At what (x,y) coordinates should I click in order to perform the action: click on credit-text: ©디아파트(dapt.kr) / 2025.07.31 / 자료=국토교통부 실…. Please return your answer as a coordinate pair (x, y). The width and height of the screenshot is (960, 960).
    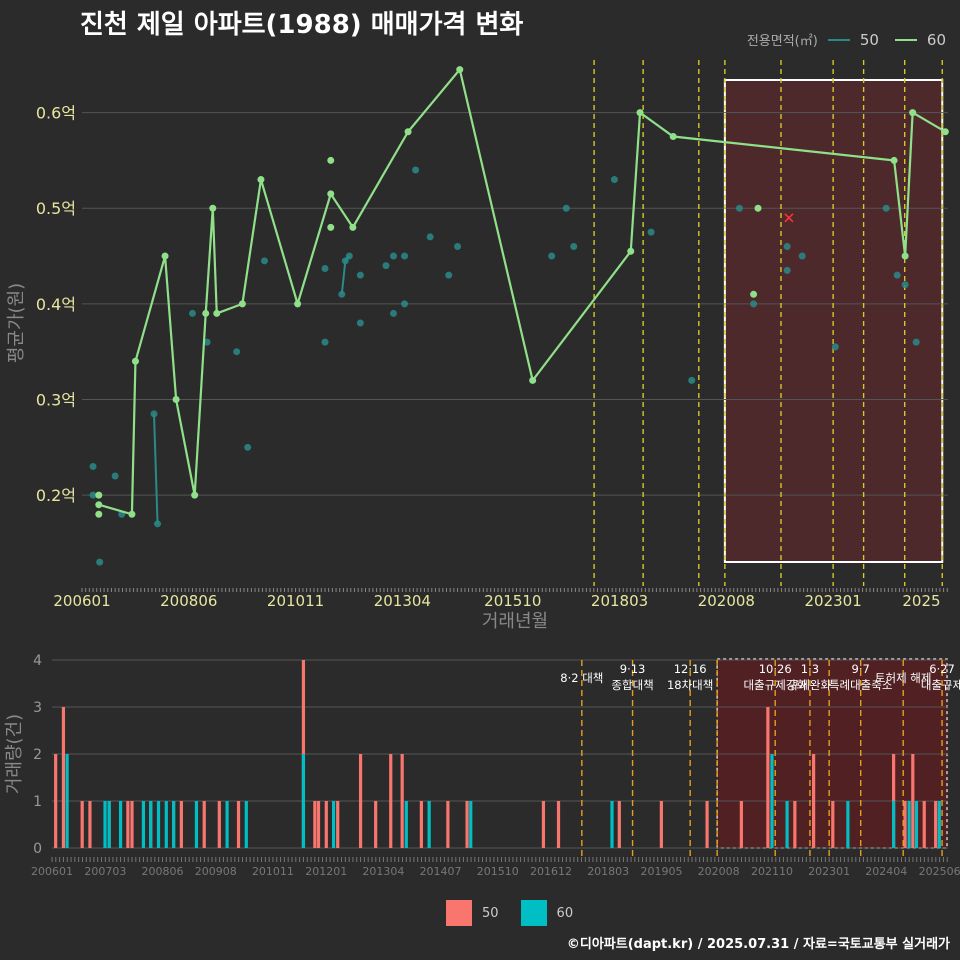
    Looking at the image, I should click on (758, 944).